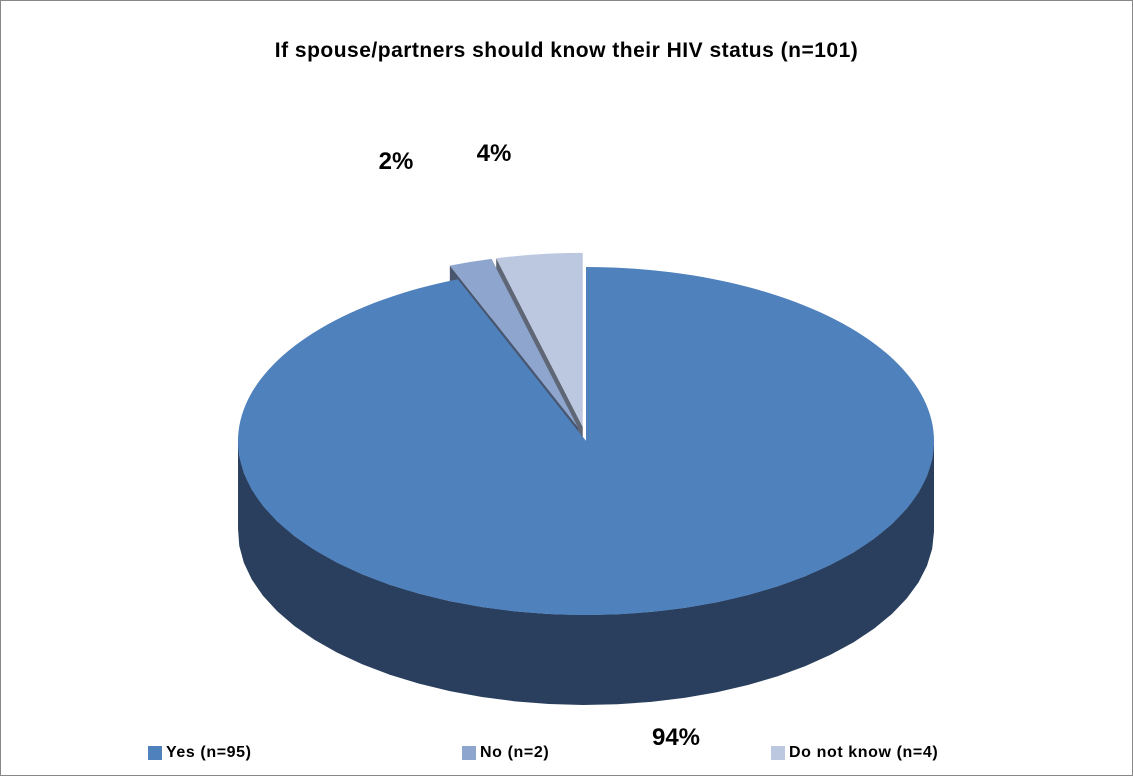 The image size is (1133, 777). I want to click on legend-swatch-no, so click(469, 753).